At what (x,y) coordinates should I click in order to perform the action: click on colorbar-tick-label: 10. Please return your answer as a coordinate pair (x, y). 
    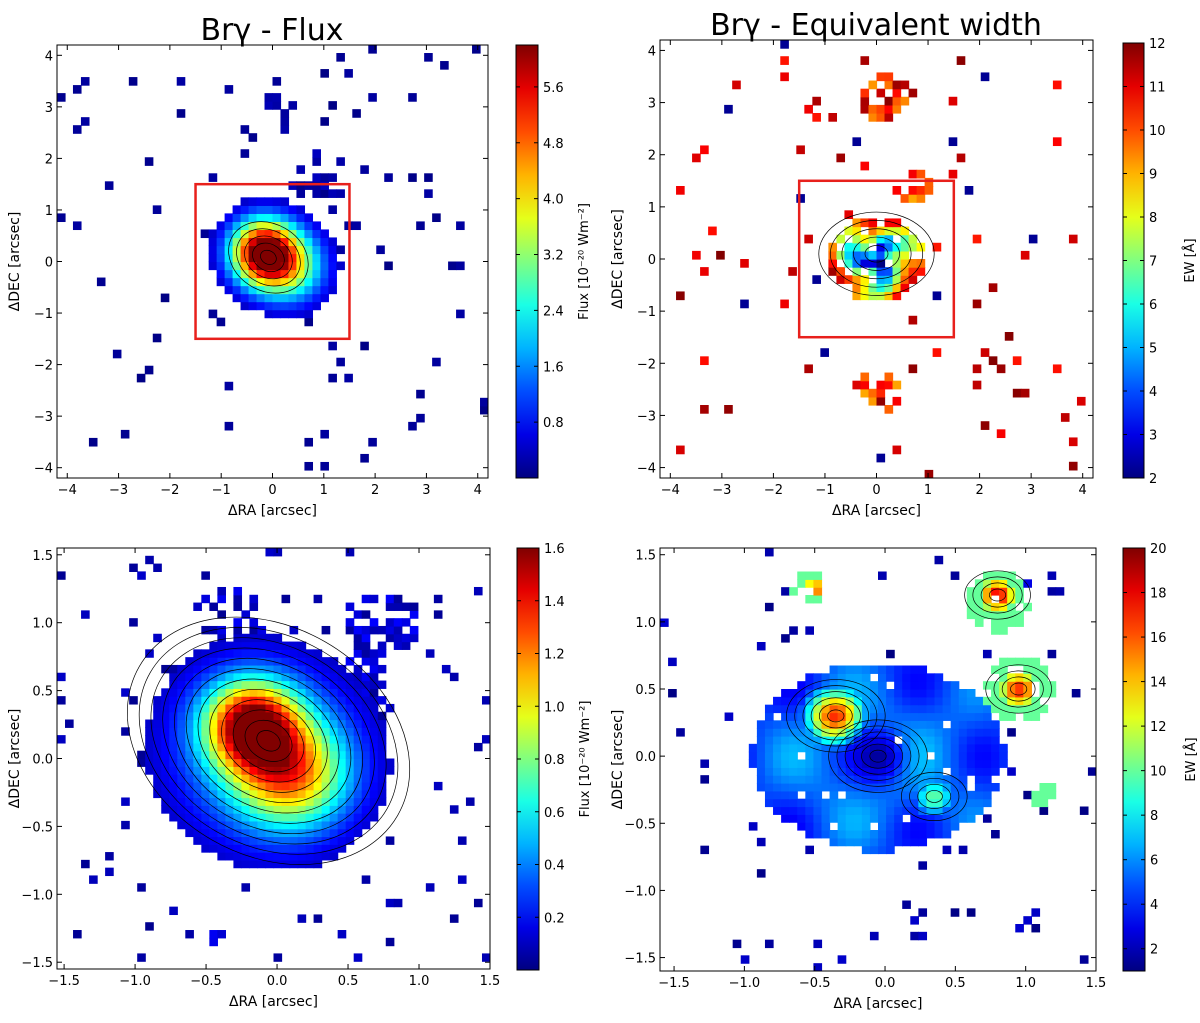
    Looking at the image, I should click on (1158, 772).